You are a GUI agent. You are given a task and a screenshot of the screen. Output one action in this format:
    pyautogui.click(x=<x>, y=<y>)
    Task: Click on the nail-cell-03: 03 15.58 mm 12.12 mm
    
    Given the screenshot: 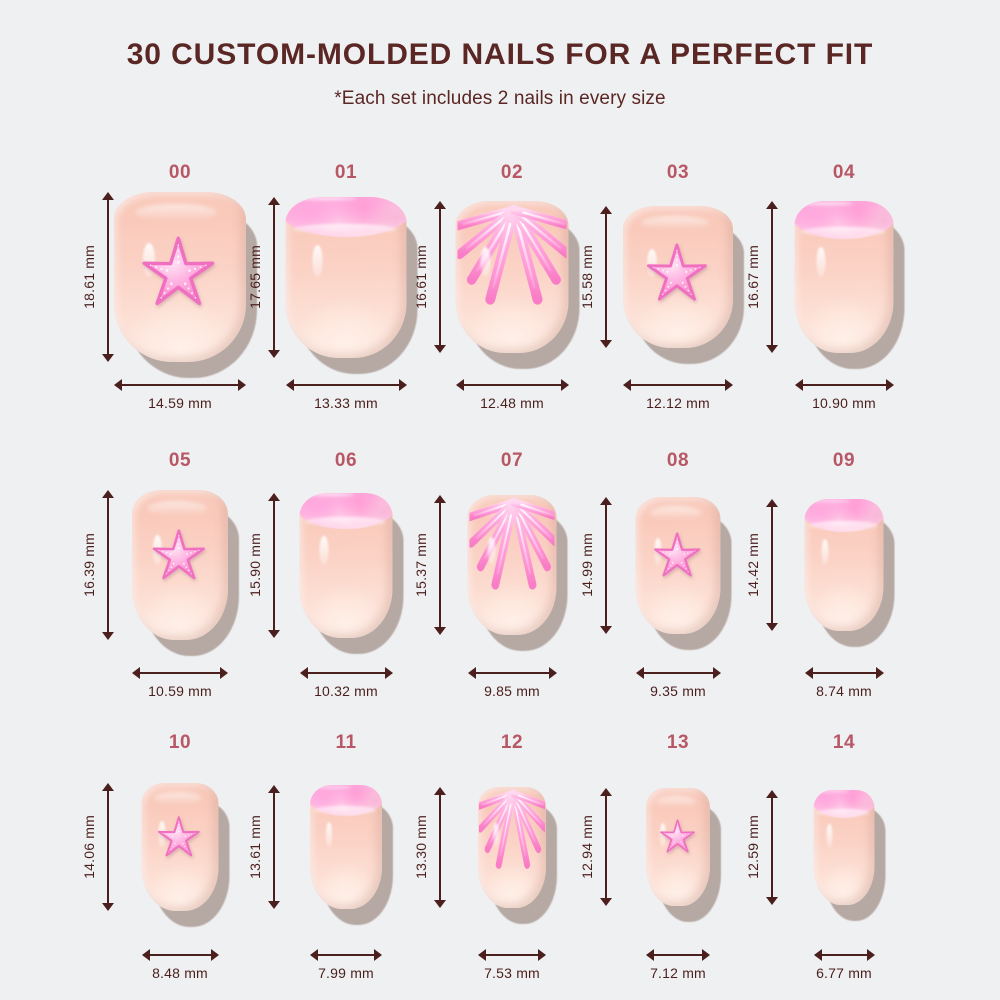 What is the action you would take?
    pyautogui.click(x=678, y=285)
    